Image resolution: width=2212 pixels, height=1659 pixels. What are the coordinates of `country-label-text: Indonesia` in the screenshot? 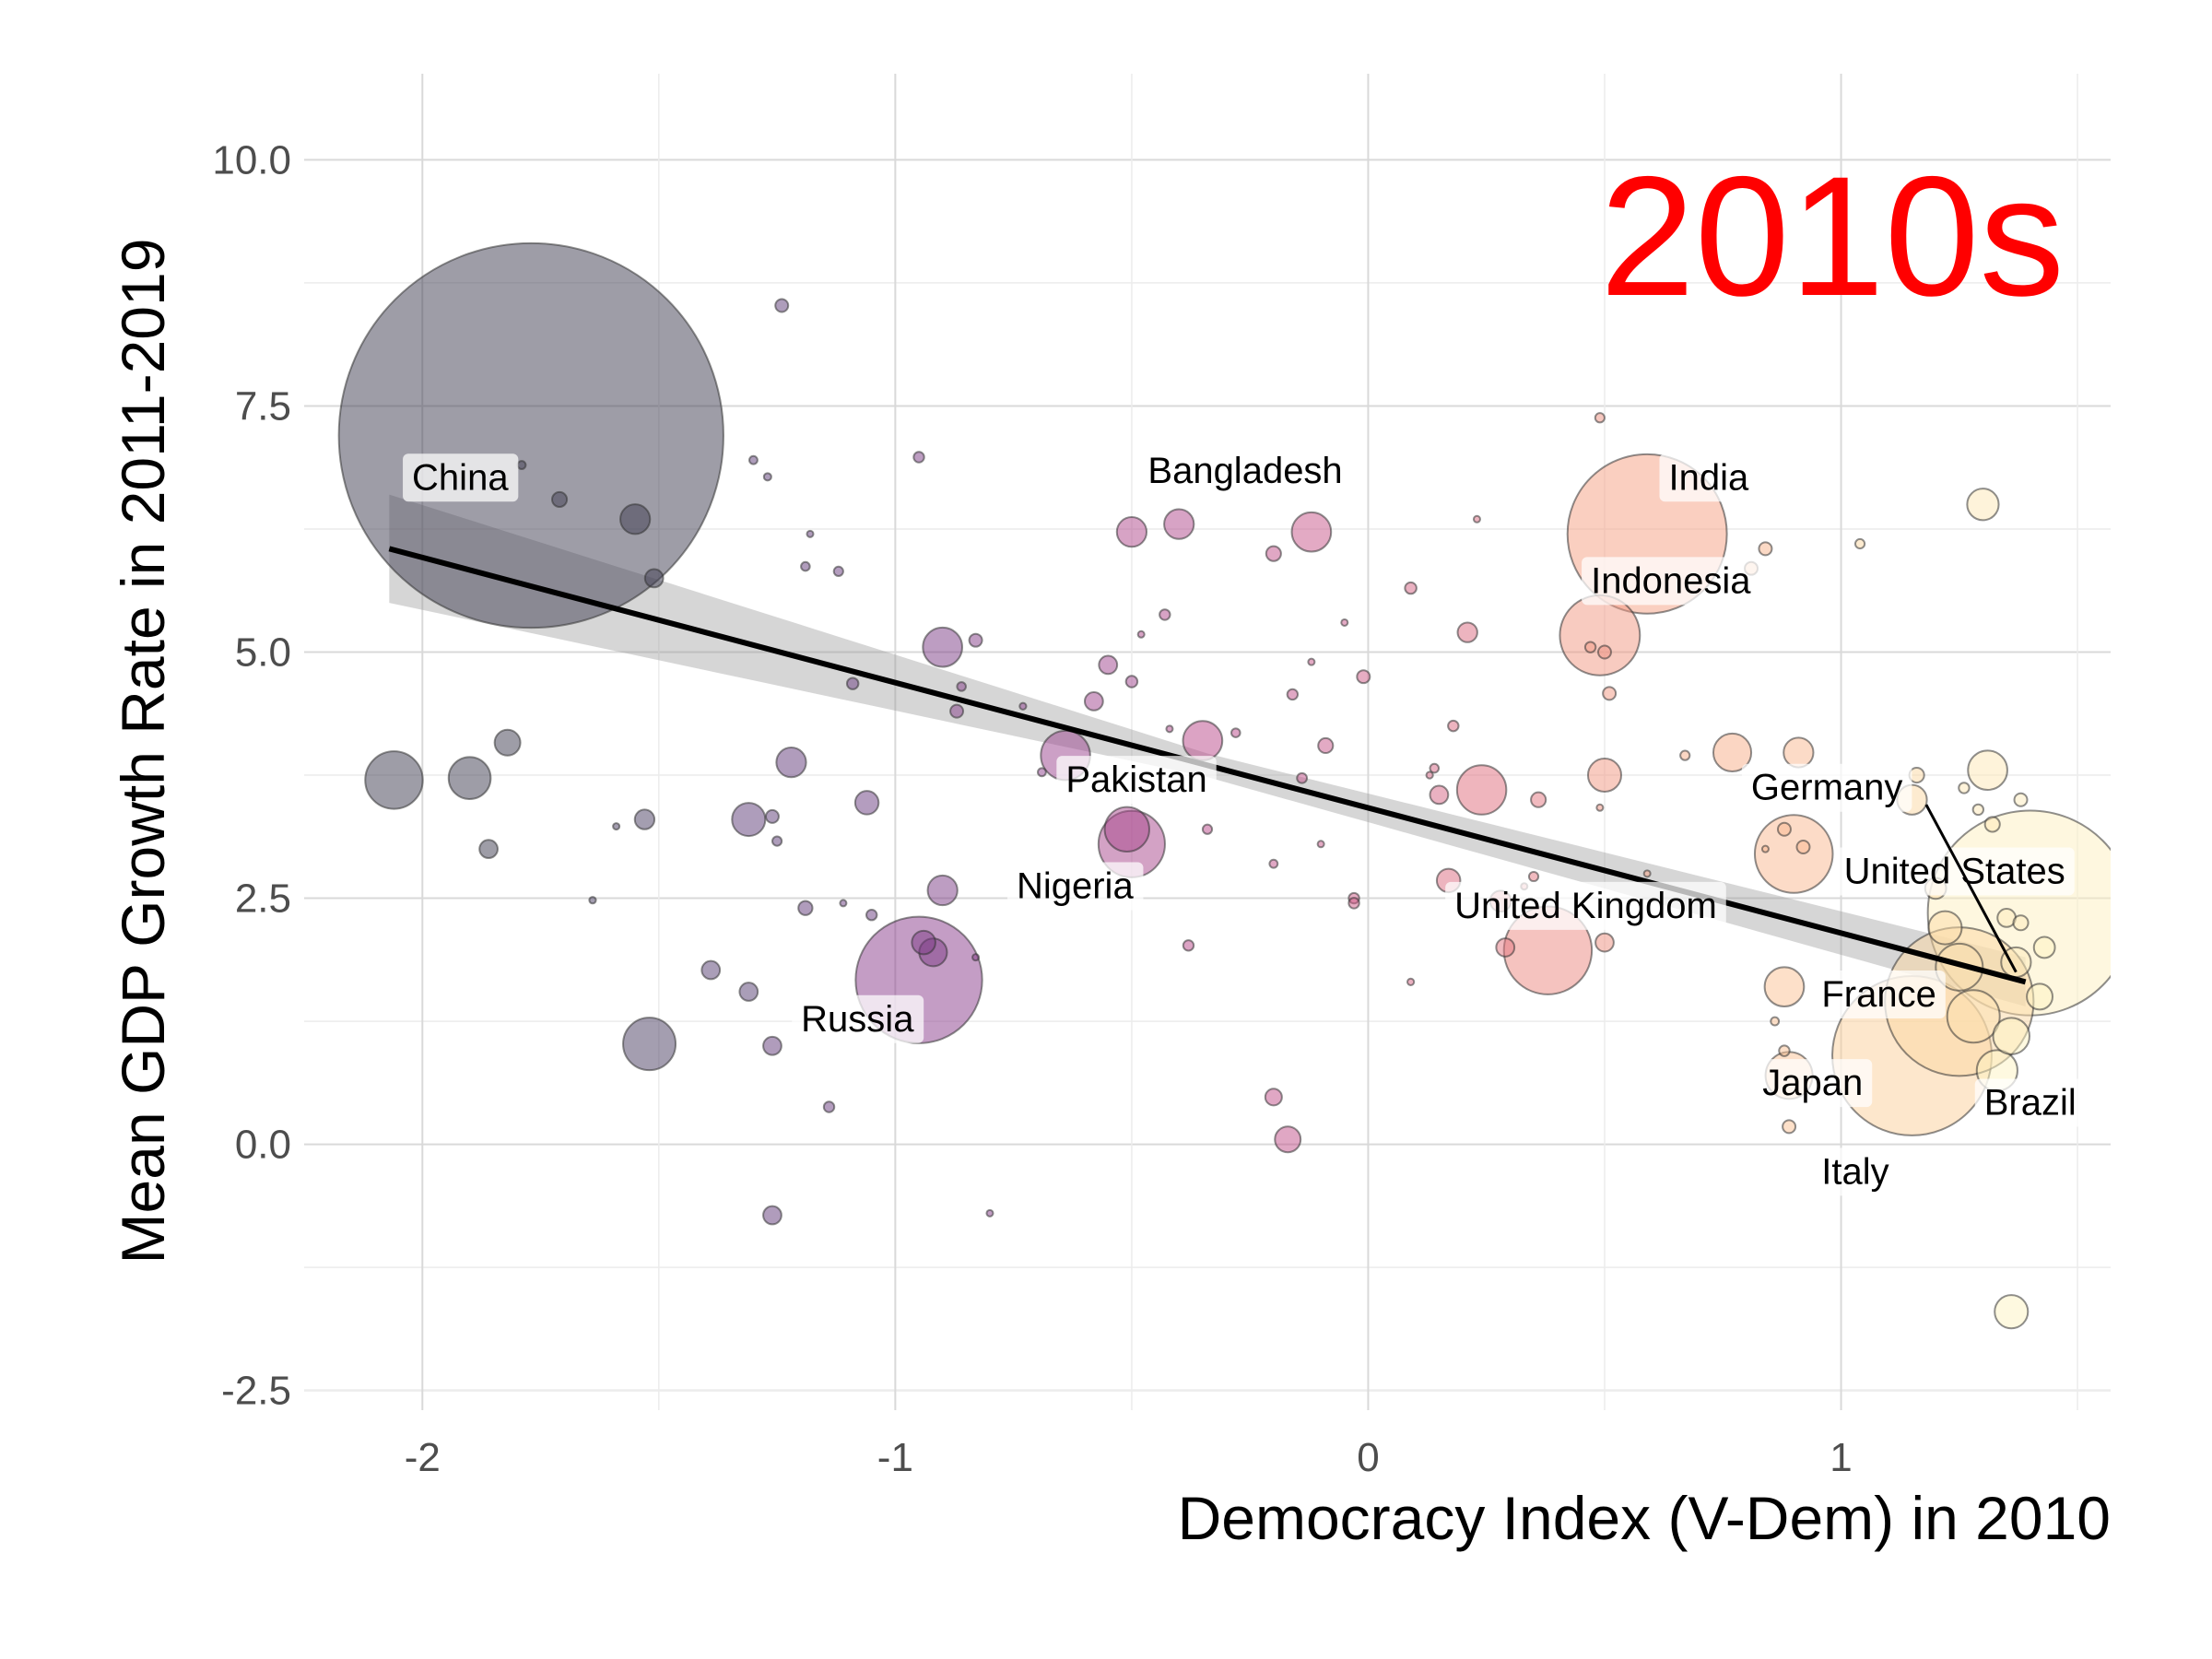 It's located at (1671, 580).